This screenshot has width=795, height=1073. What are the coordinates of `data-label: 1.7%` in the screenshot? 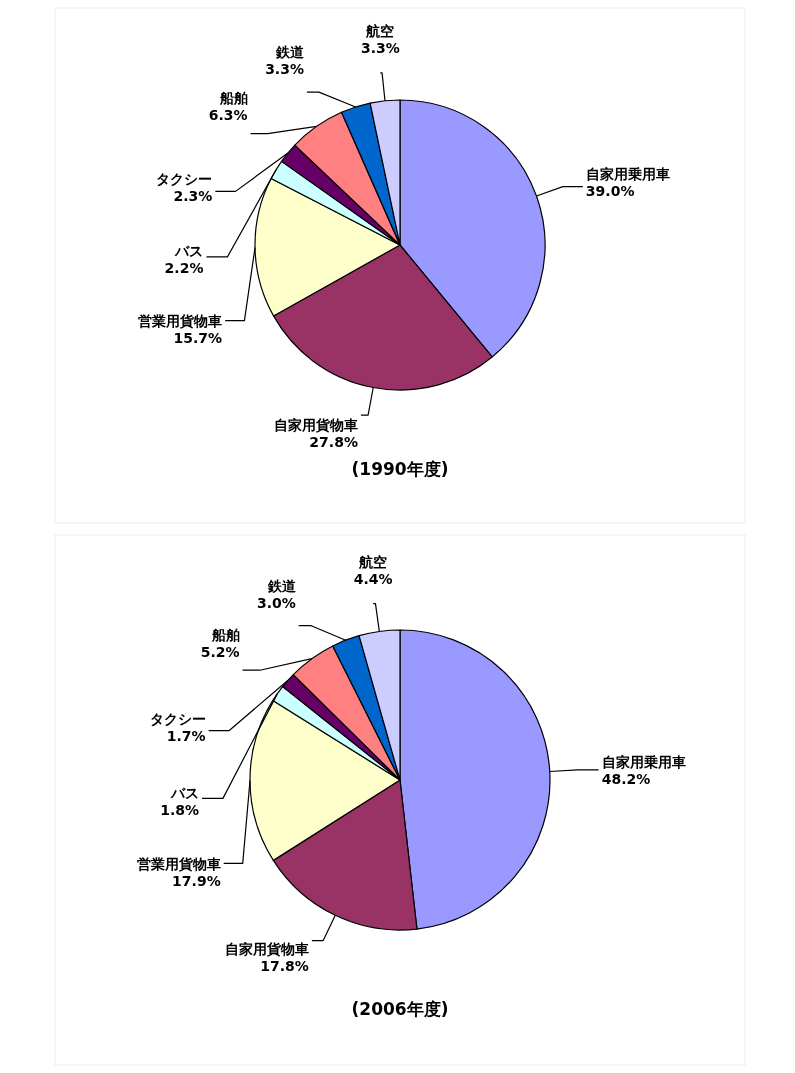 It's located at (186, 735).